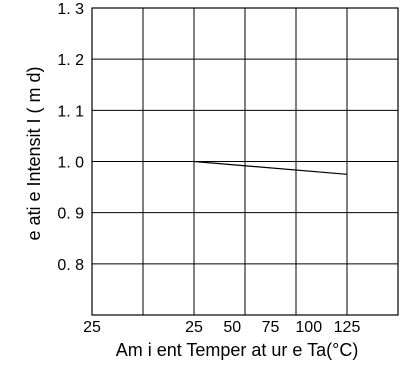  Describe the element at coordinates (70, 111) in the screenshot. I see `y-tick-label: 1. 1` at that location.